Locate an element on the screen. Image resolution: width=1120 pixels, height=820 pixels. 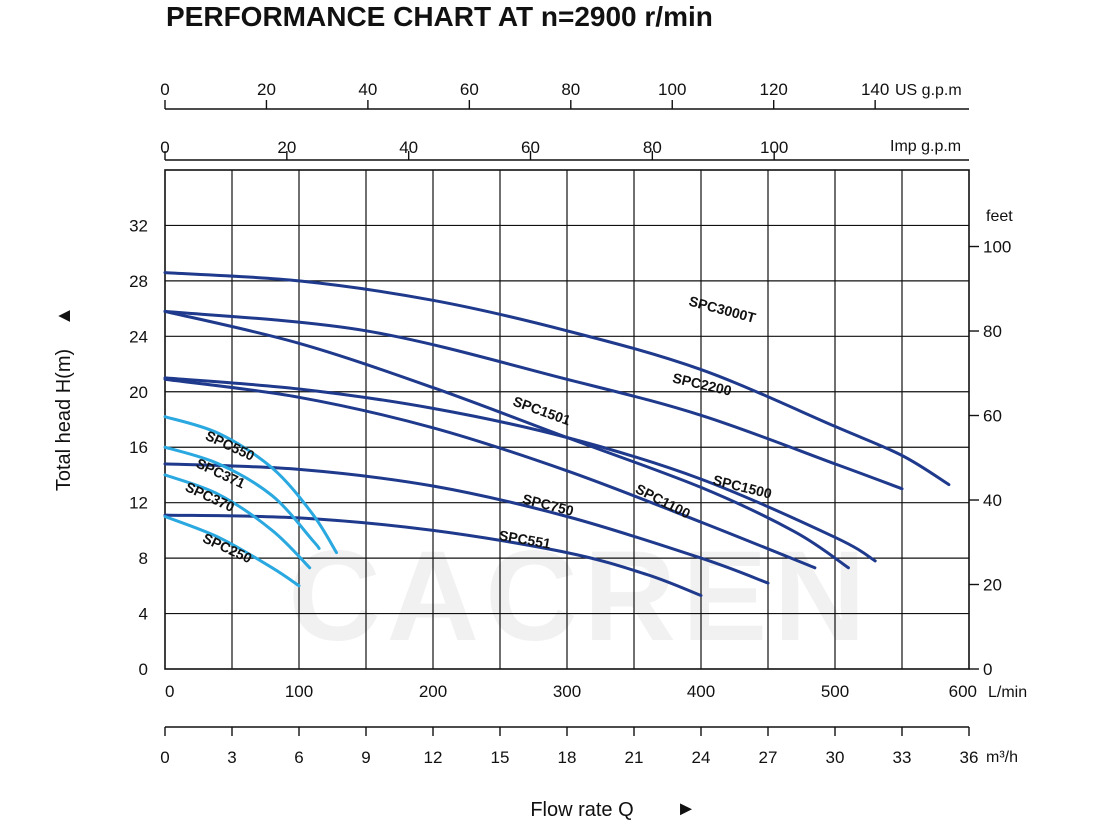
us-gpm-tick-label: 100 is located at coordinates (672, 89).